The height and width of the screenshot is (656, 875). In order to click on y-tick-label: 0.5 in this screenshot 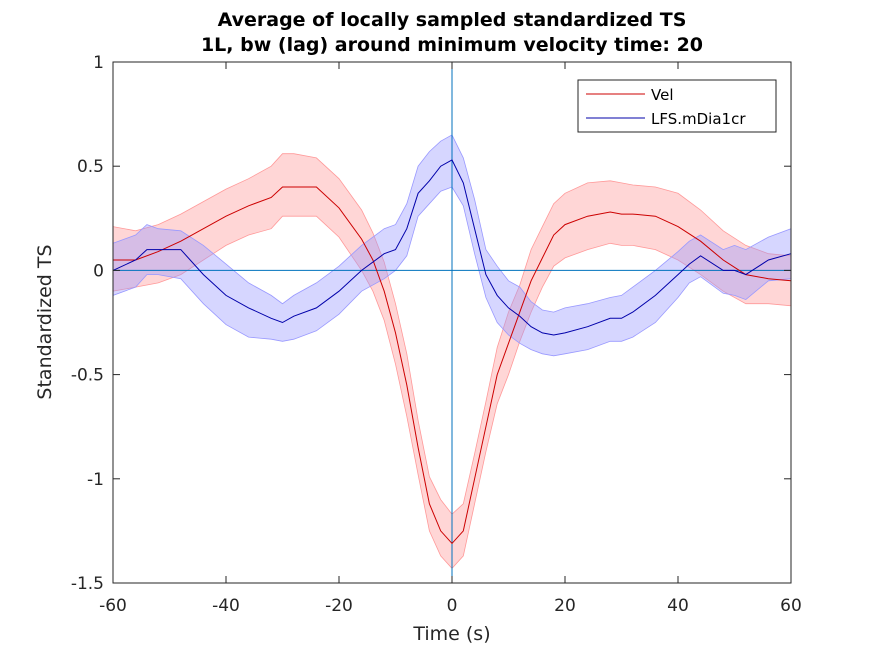, I will do `click(90, 167)`.